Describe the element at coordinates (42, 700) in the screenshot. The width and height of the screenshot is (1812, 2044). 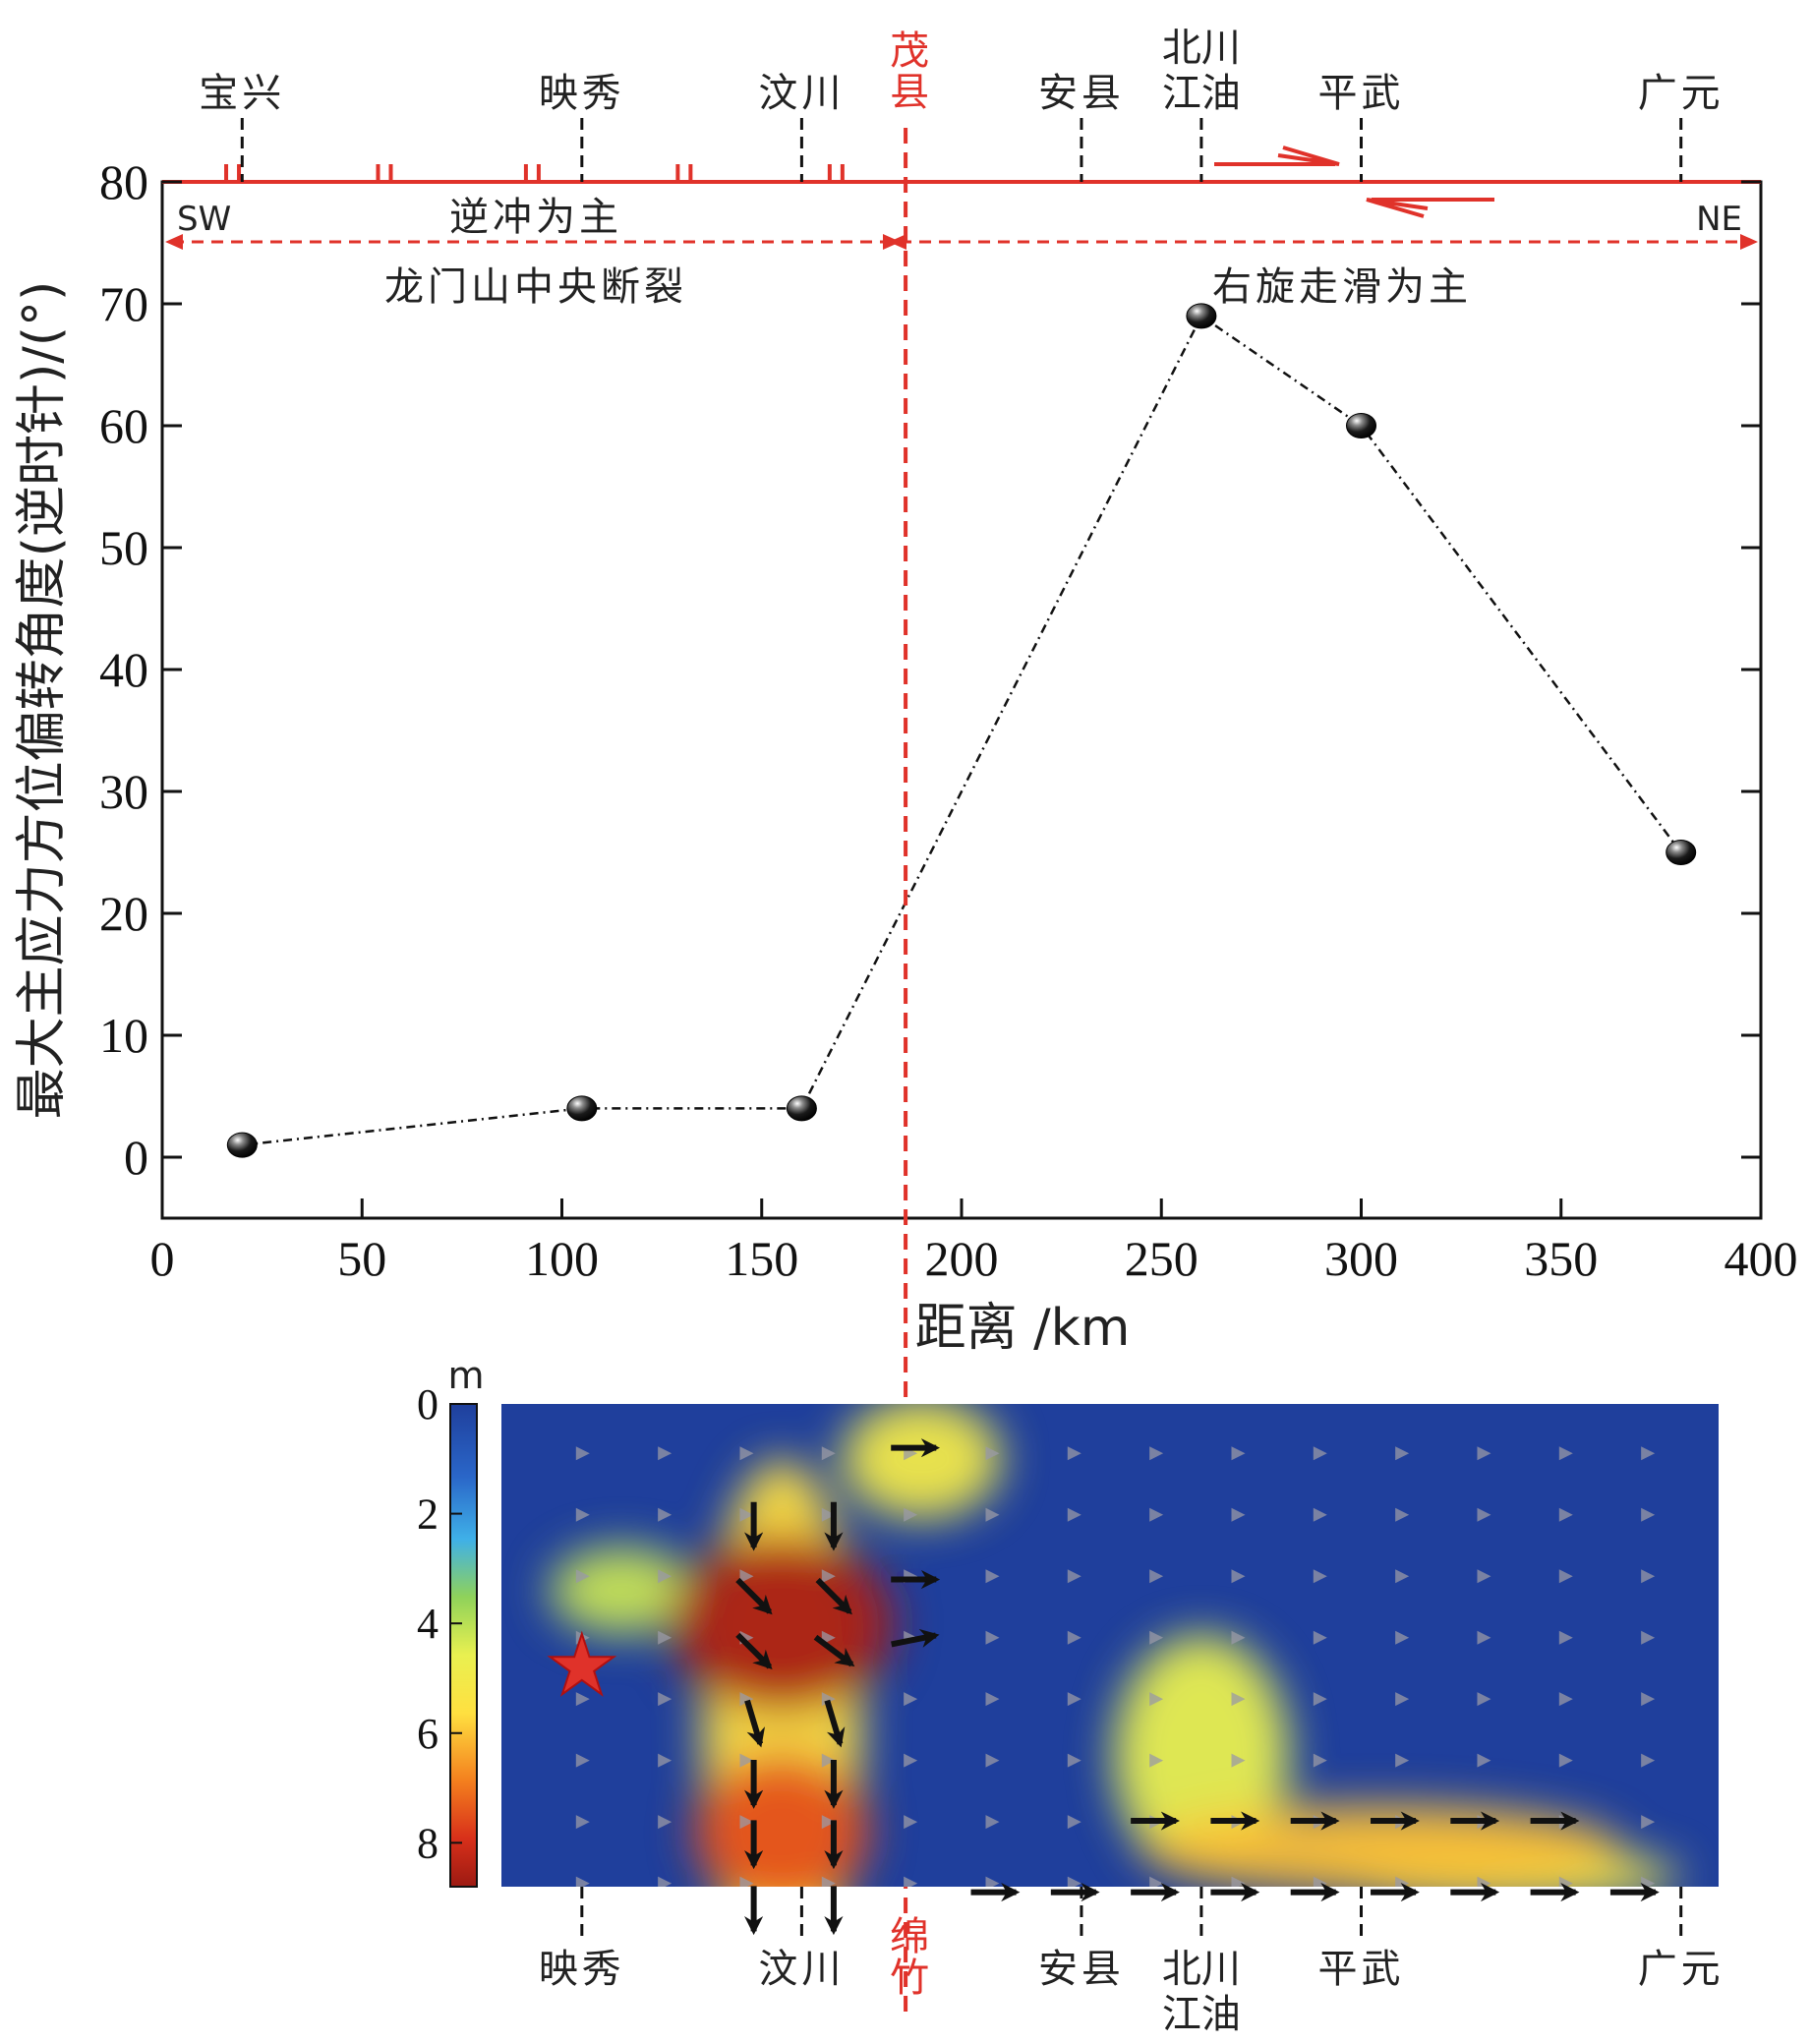
I see `y-axis-label: 最大主应力方位偏转角度(逆时针)/(°)` at that location.